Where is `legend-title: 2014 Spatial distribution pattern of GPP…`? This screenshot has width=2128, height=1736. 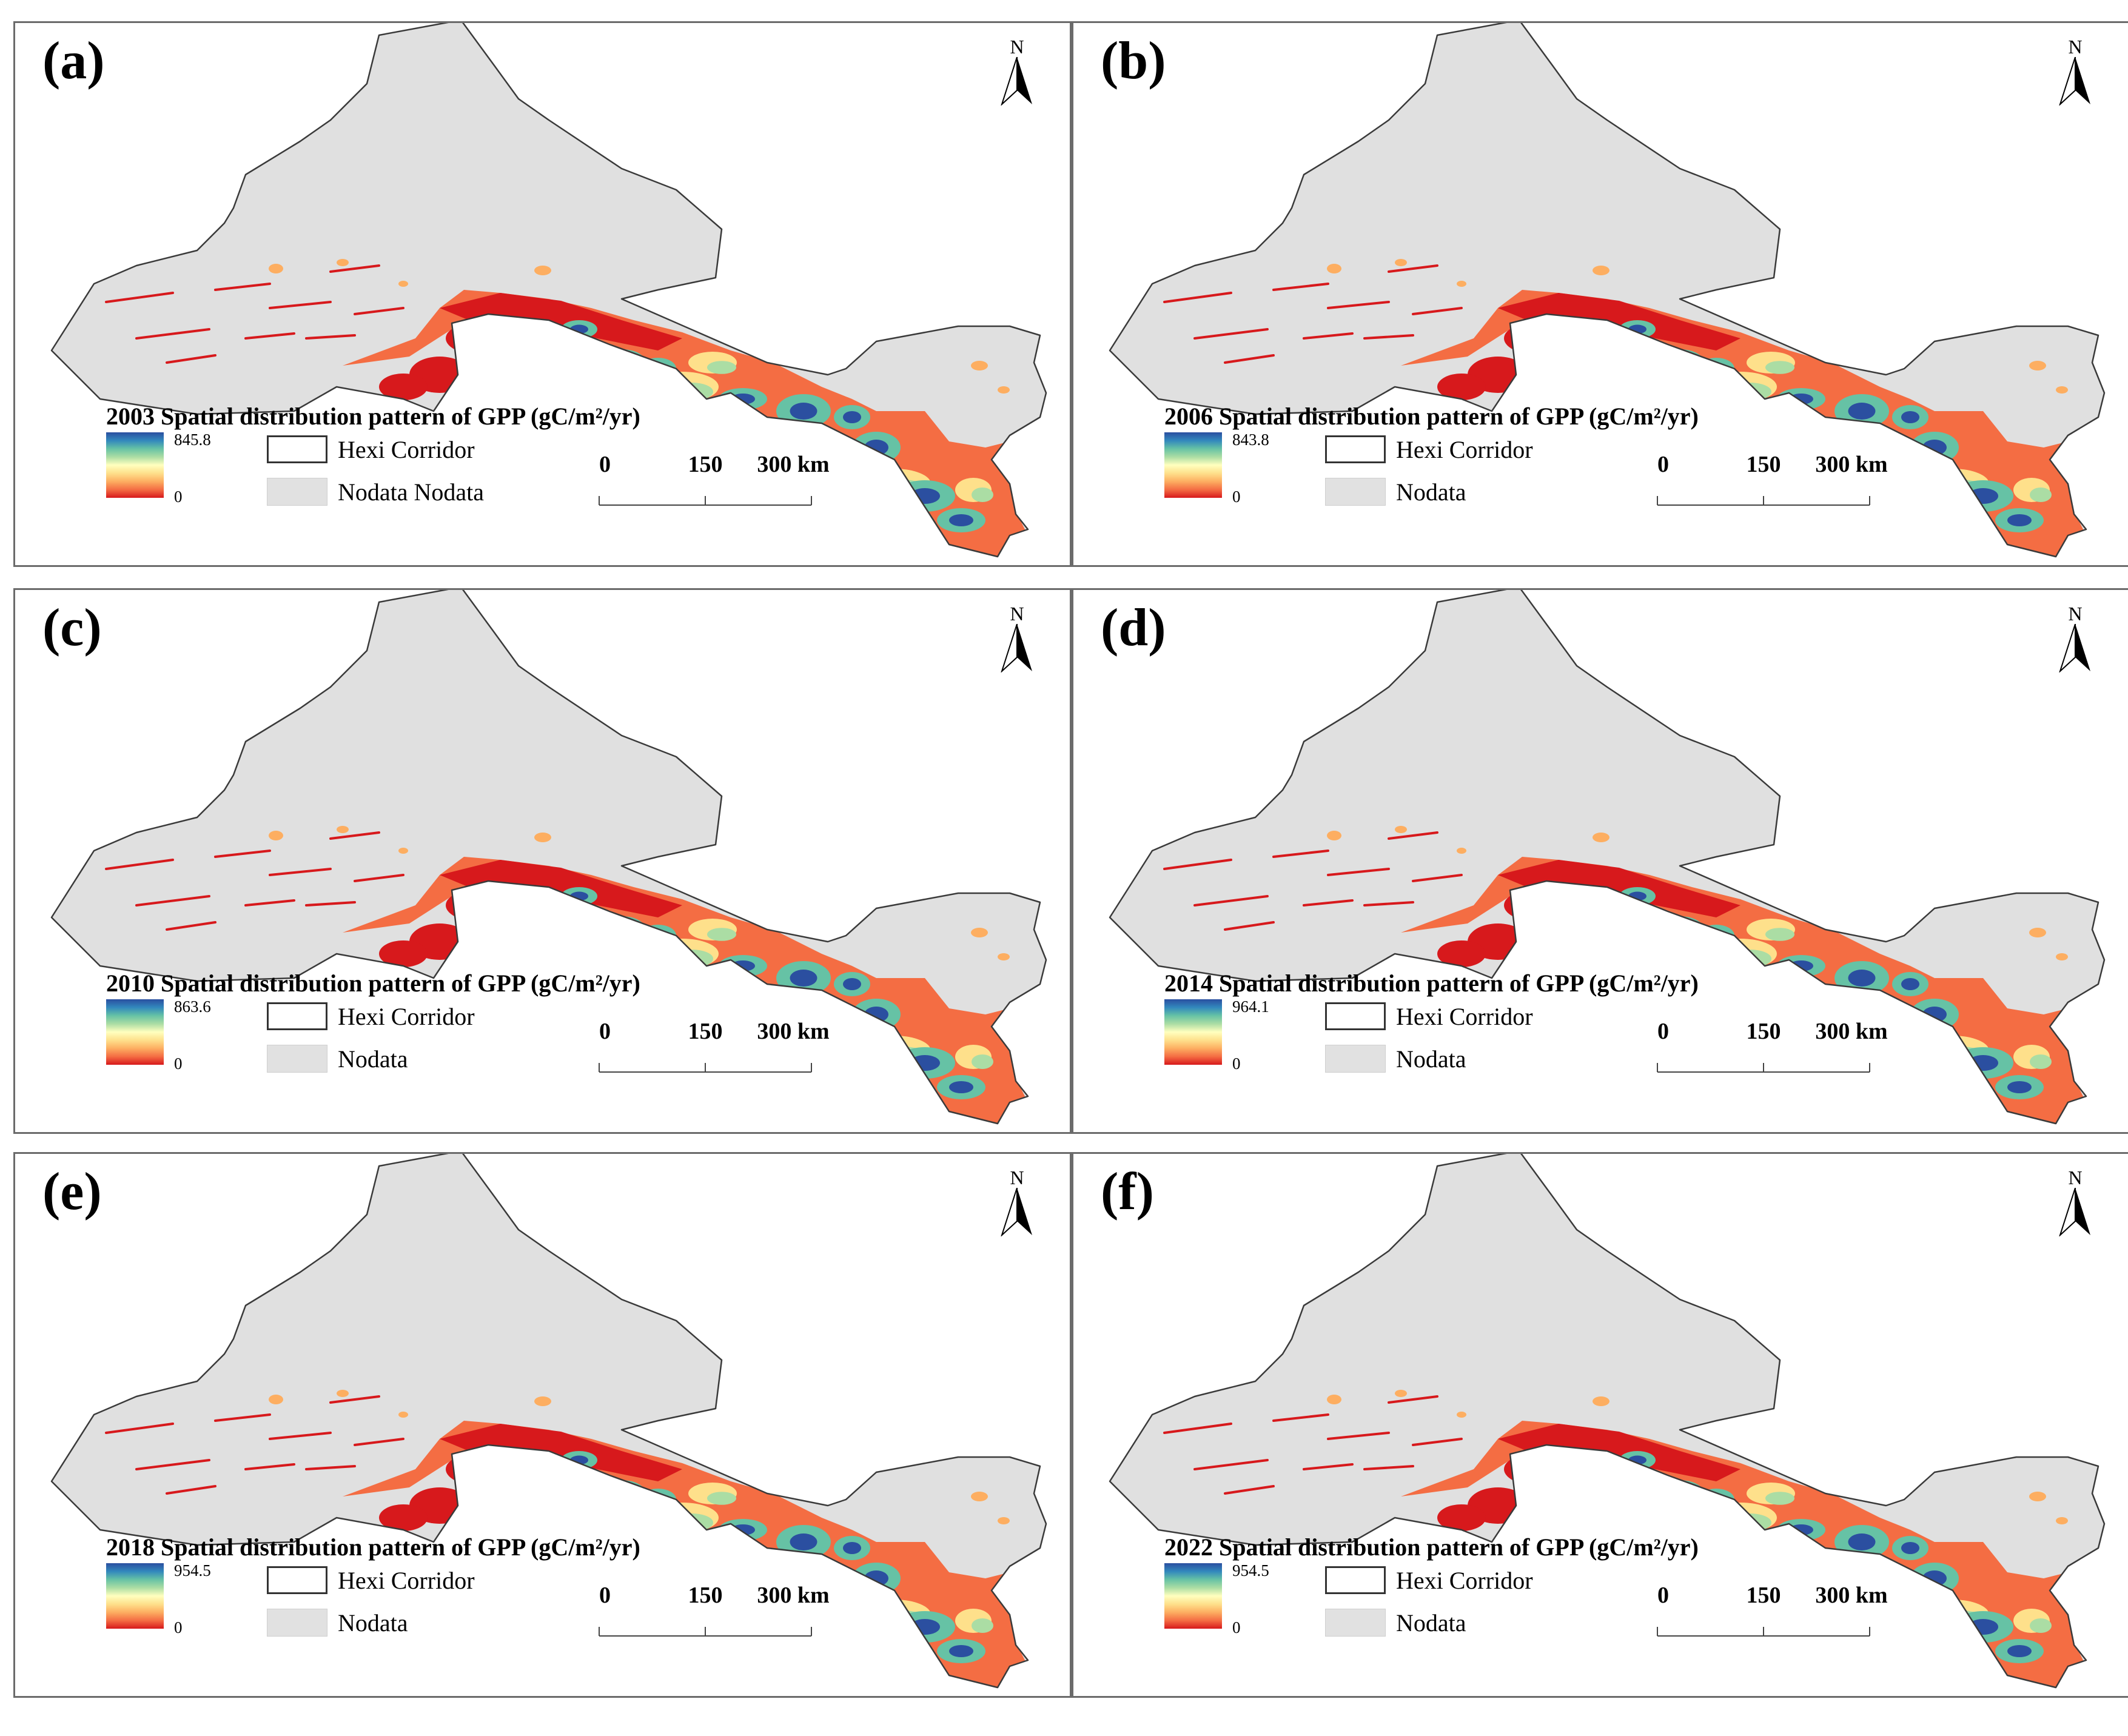
legend-title: 2014 Spatial distribution pattern of GPP… is located at coordinates (1431, 984).